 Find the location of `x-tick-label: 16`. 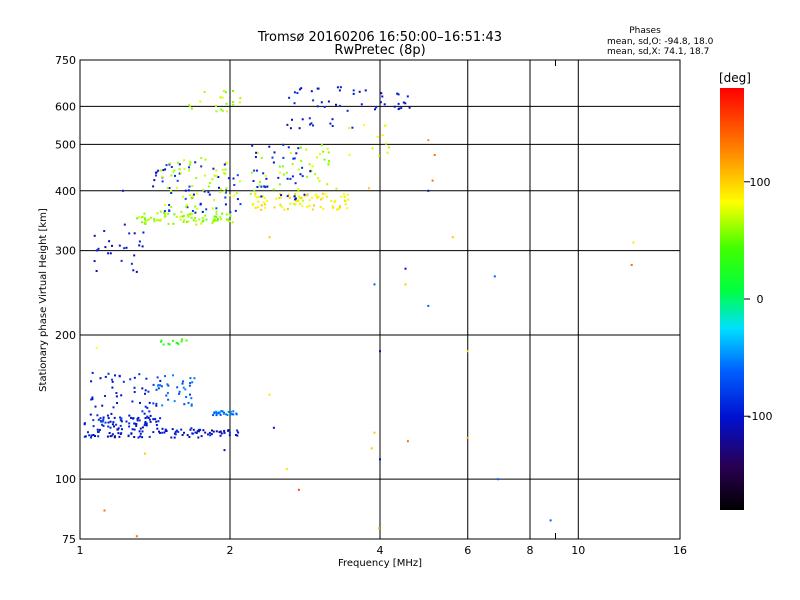

x-tick-label: 16 is located at coordinates (680, 550).